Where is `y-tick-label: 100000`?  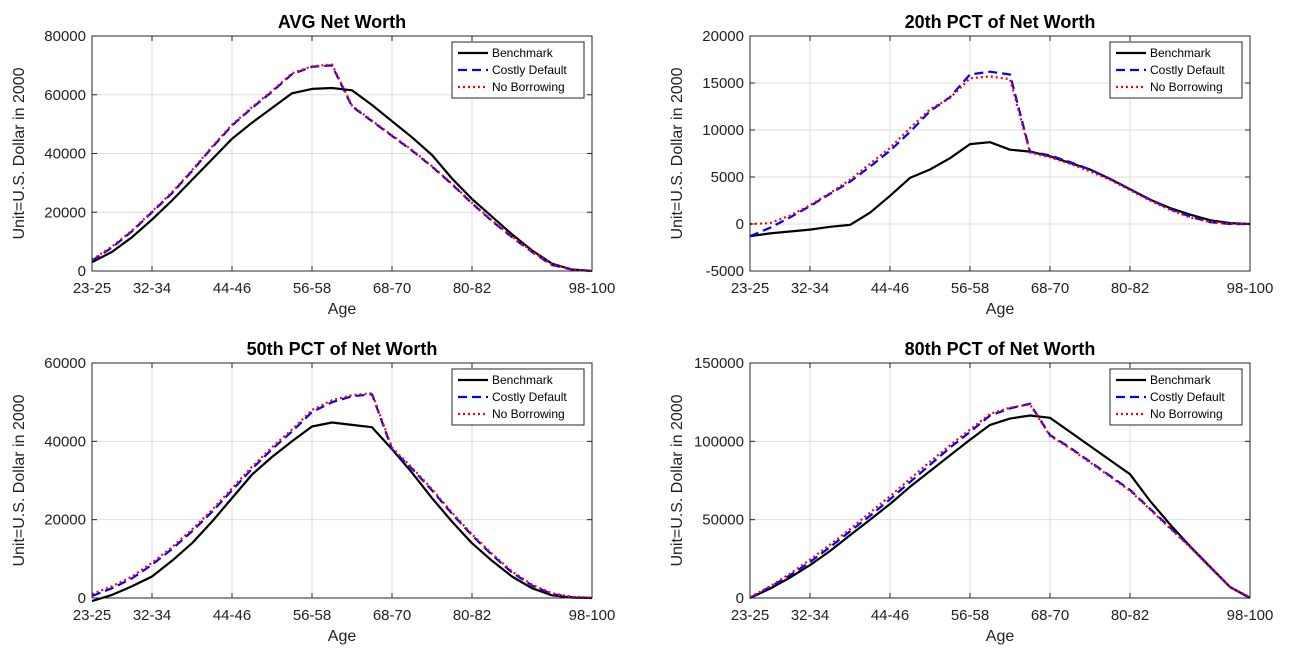
y-tick-label: 100000 is located at coordinates (719, 441).